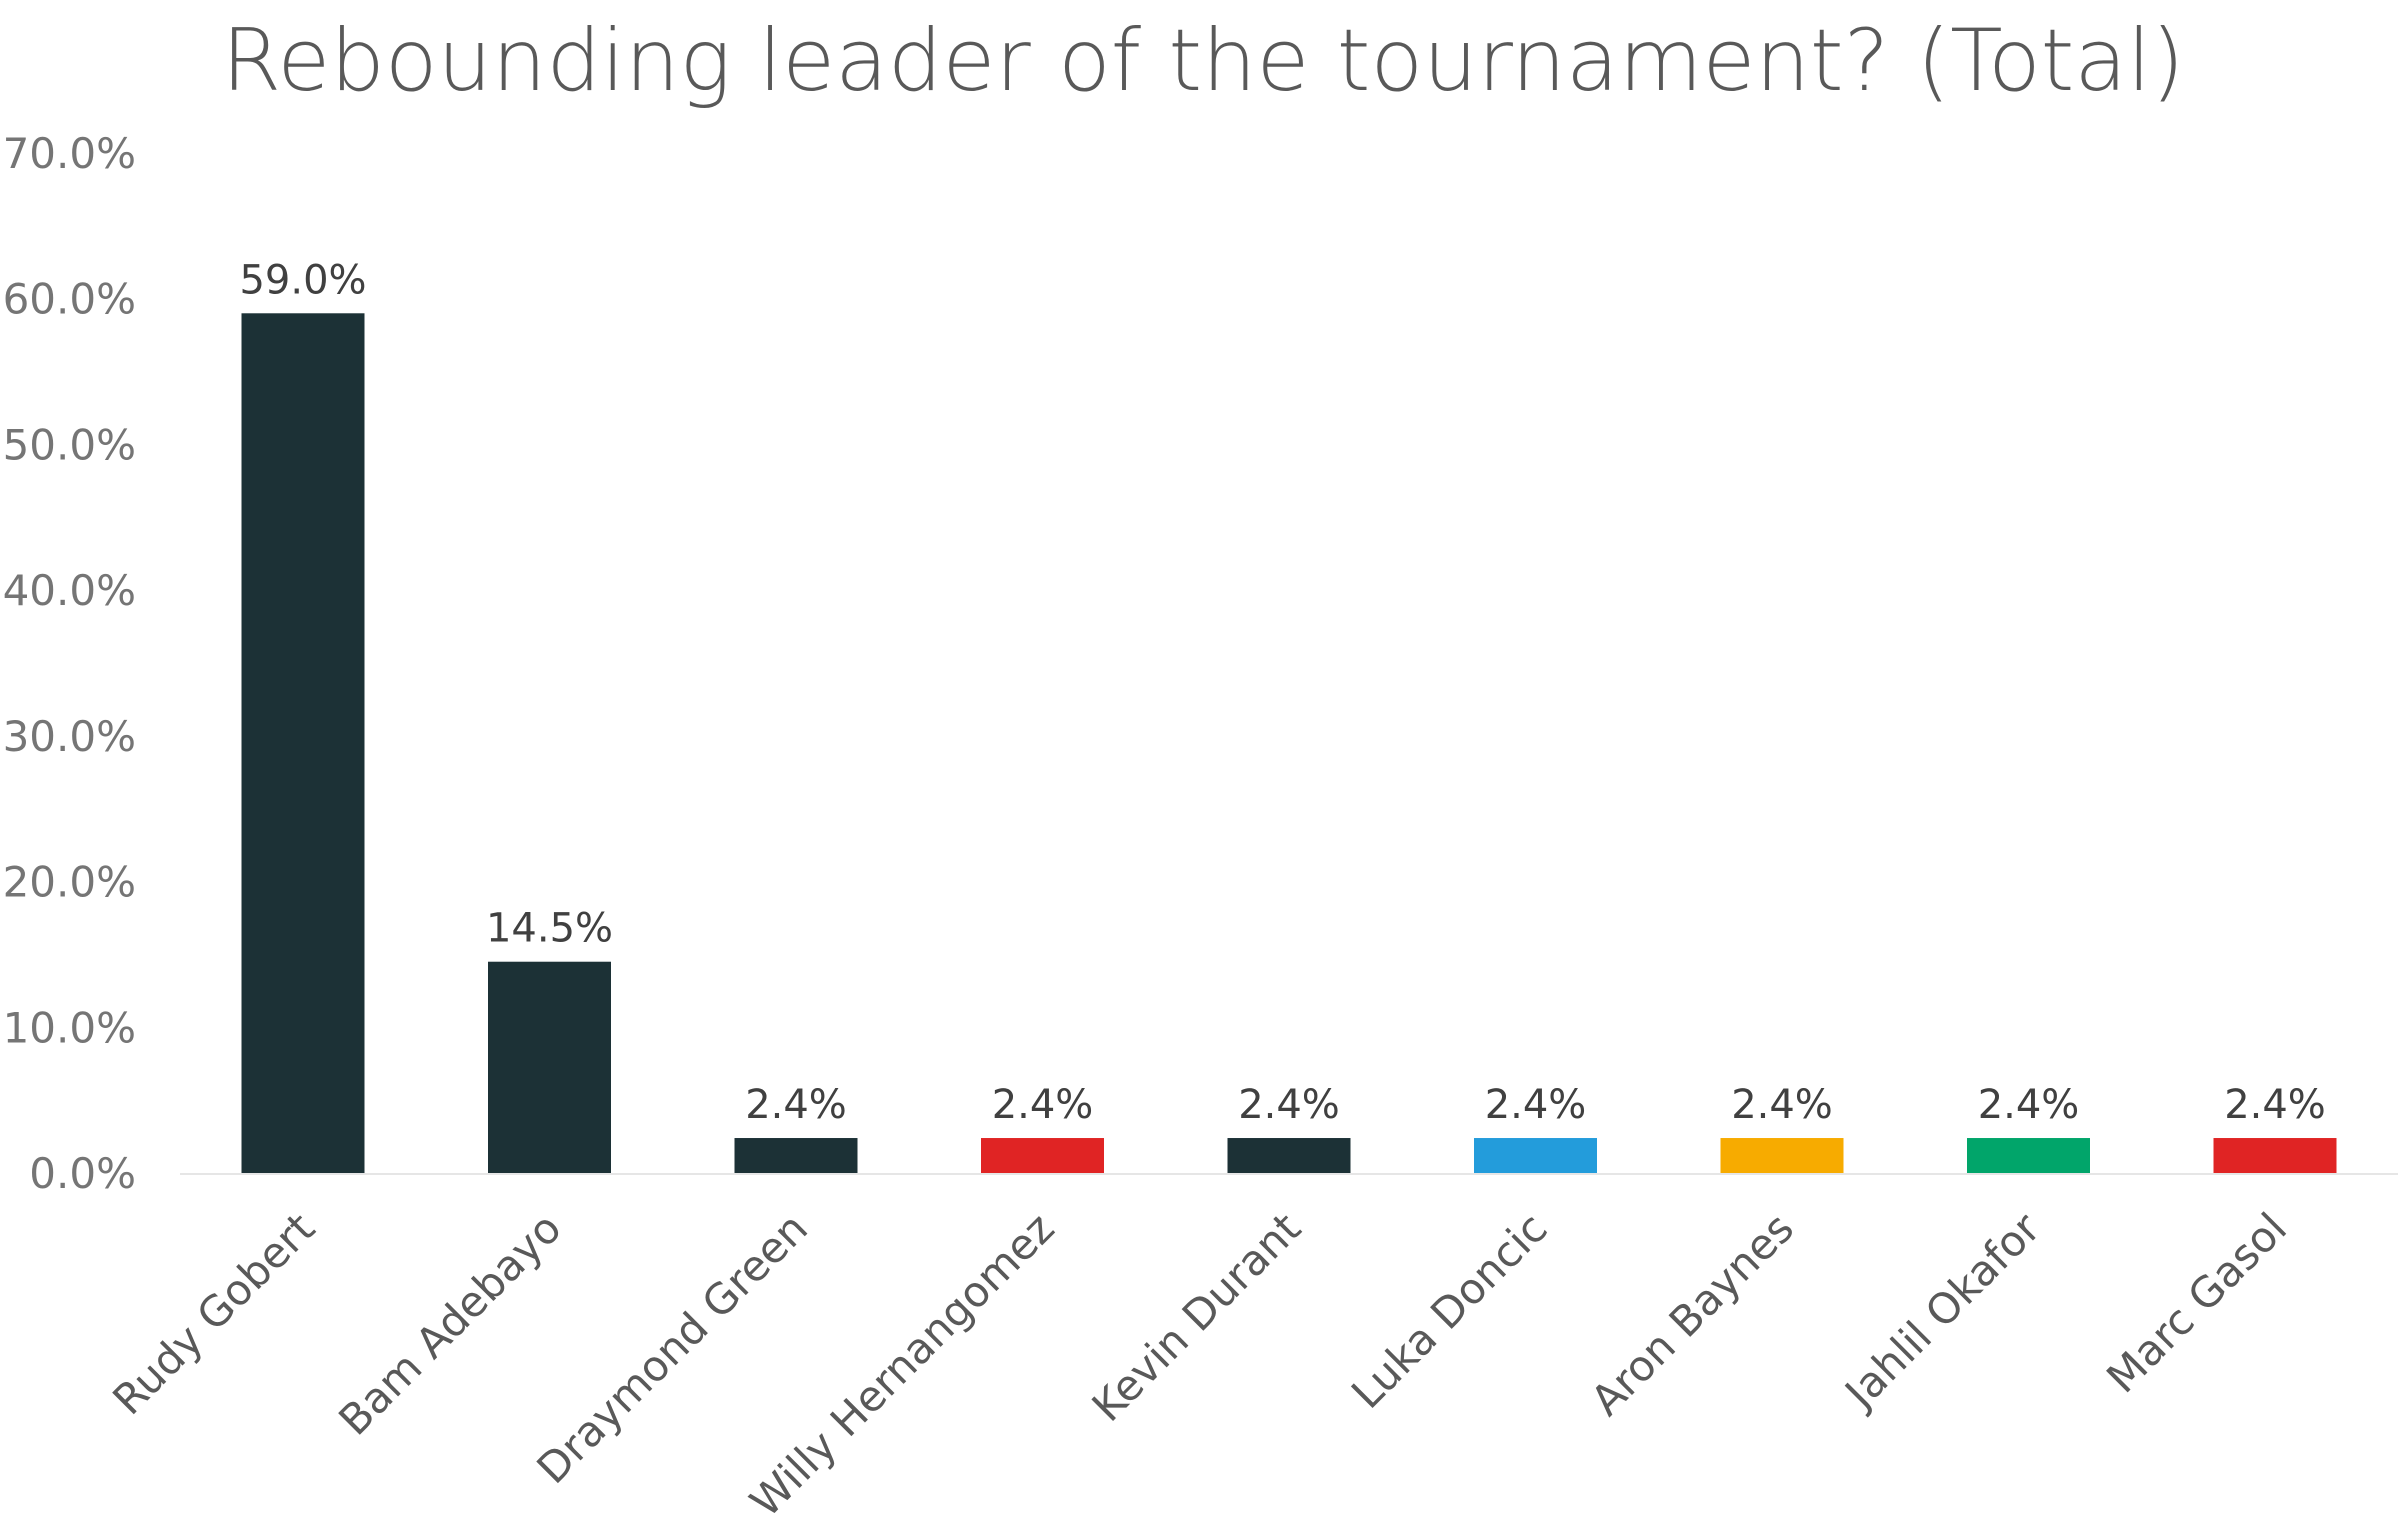 This screenshot has height=1536, width=2400. What do you see at coordinates (213, 1313) in the screenshot?
I see `x-tick-label: Rudy Gobert` at bounding box center [213, 1313].